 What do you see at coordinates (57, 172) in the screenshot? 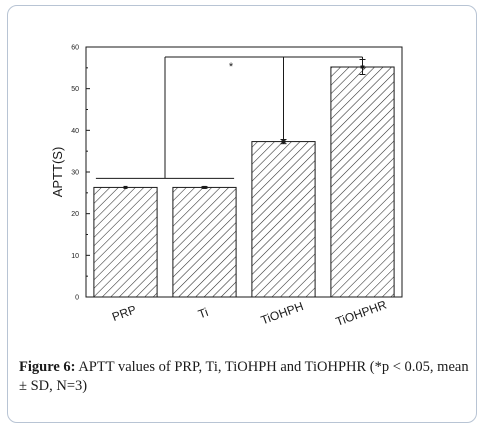
I see `y-axis-title: APTT(S)` at bounding box center [57, 172].